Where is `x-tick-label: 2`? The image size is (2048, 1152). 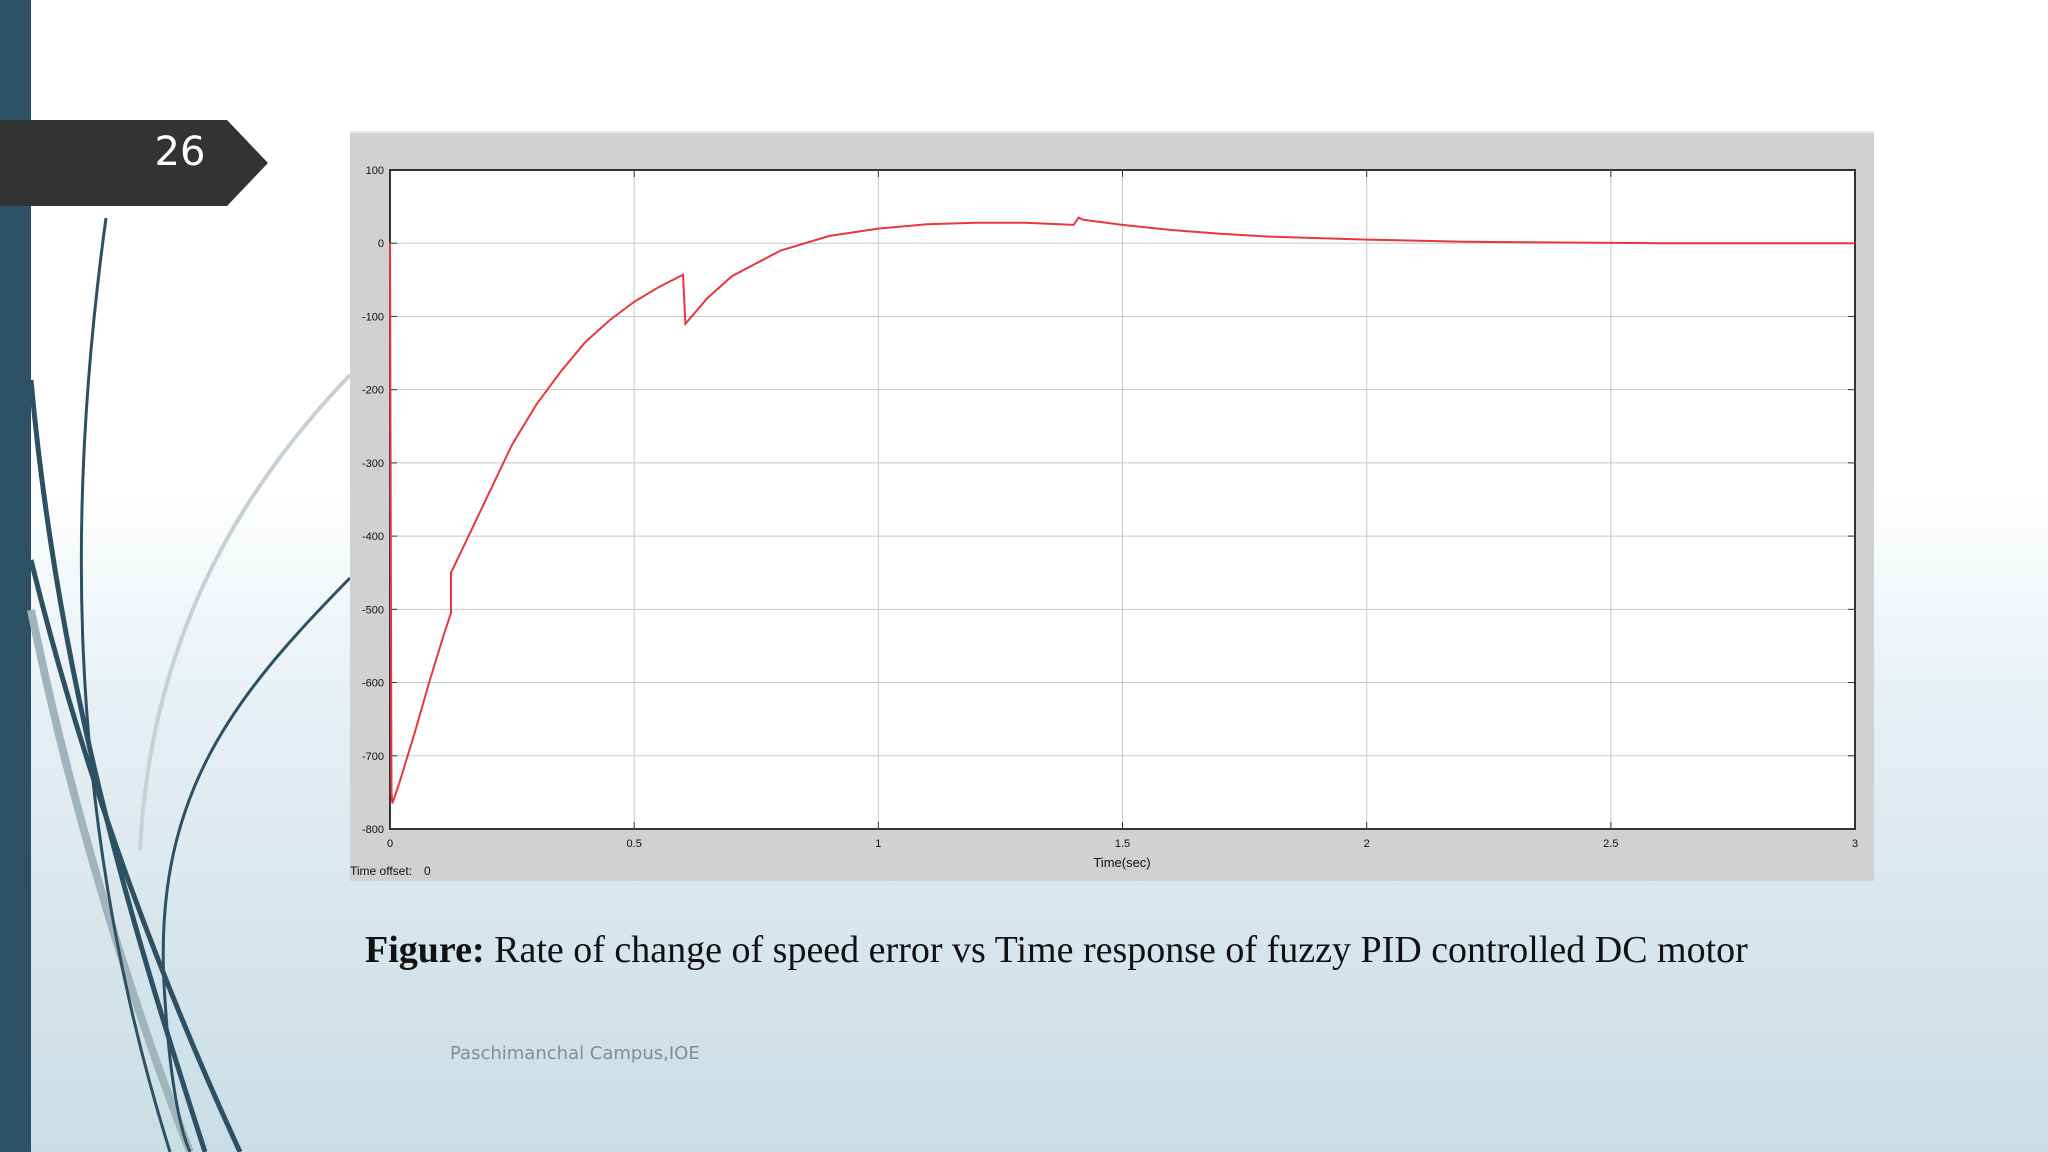 x-tick-label: 2 is located at coordinates (1367, 844).